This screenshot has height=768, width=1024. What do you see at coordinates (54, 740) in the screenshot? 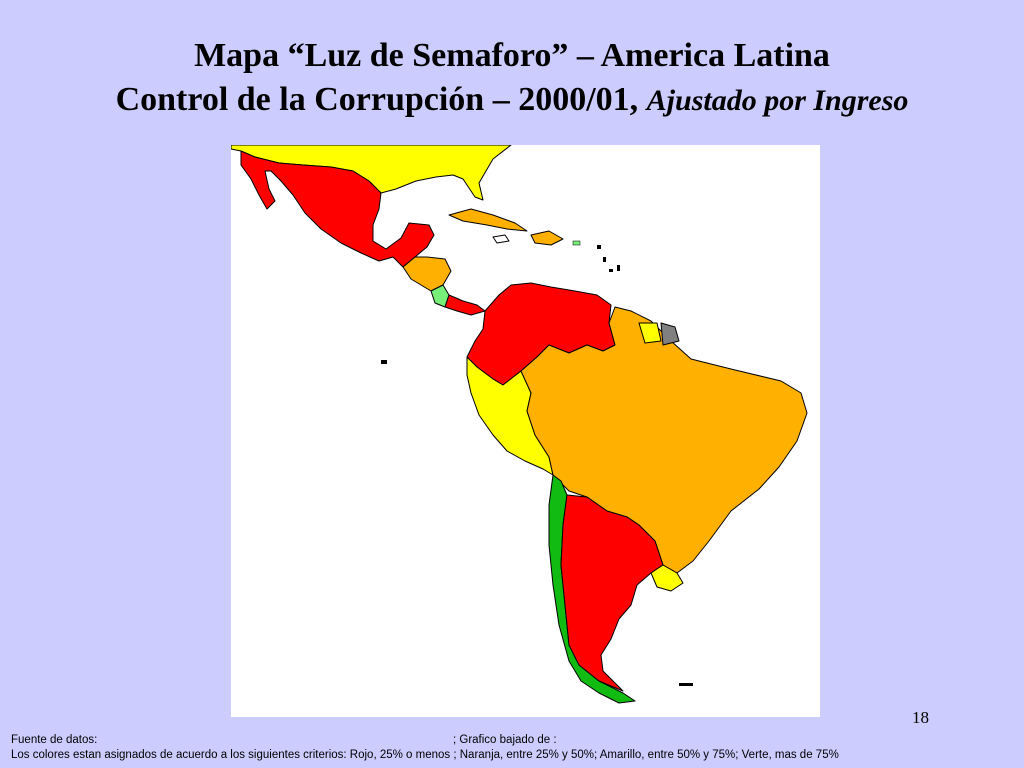
I see `source-label: Fuente de datos:` at bounding box center [54, 740].